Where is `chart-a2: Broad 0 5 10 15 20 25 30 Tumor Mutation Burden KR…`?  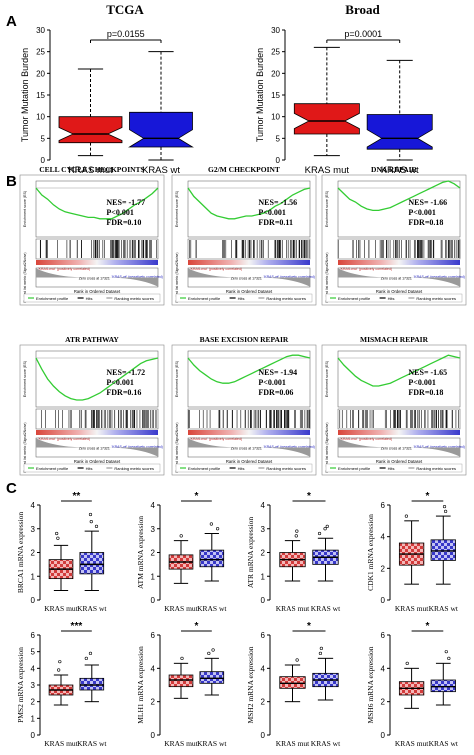
chart-a2: Broad 0 5 10 15 20 25 30 Tumor Mutation Burden KR… is located at coordinates (344, 89).